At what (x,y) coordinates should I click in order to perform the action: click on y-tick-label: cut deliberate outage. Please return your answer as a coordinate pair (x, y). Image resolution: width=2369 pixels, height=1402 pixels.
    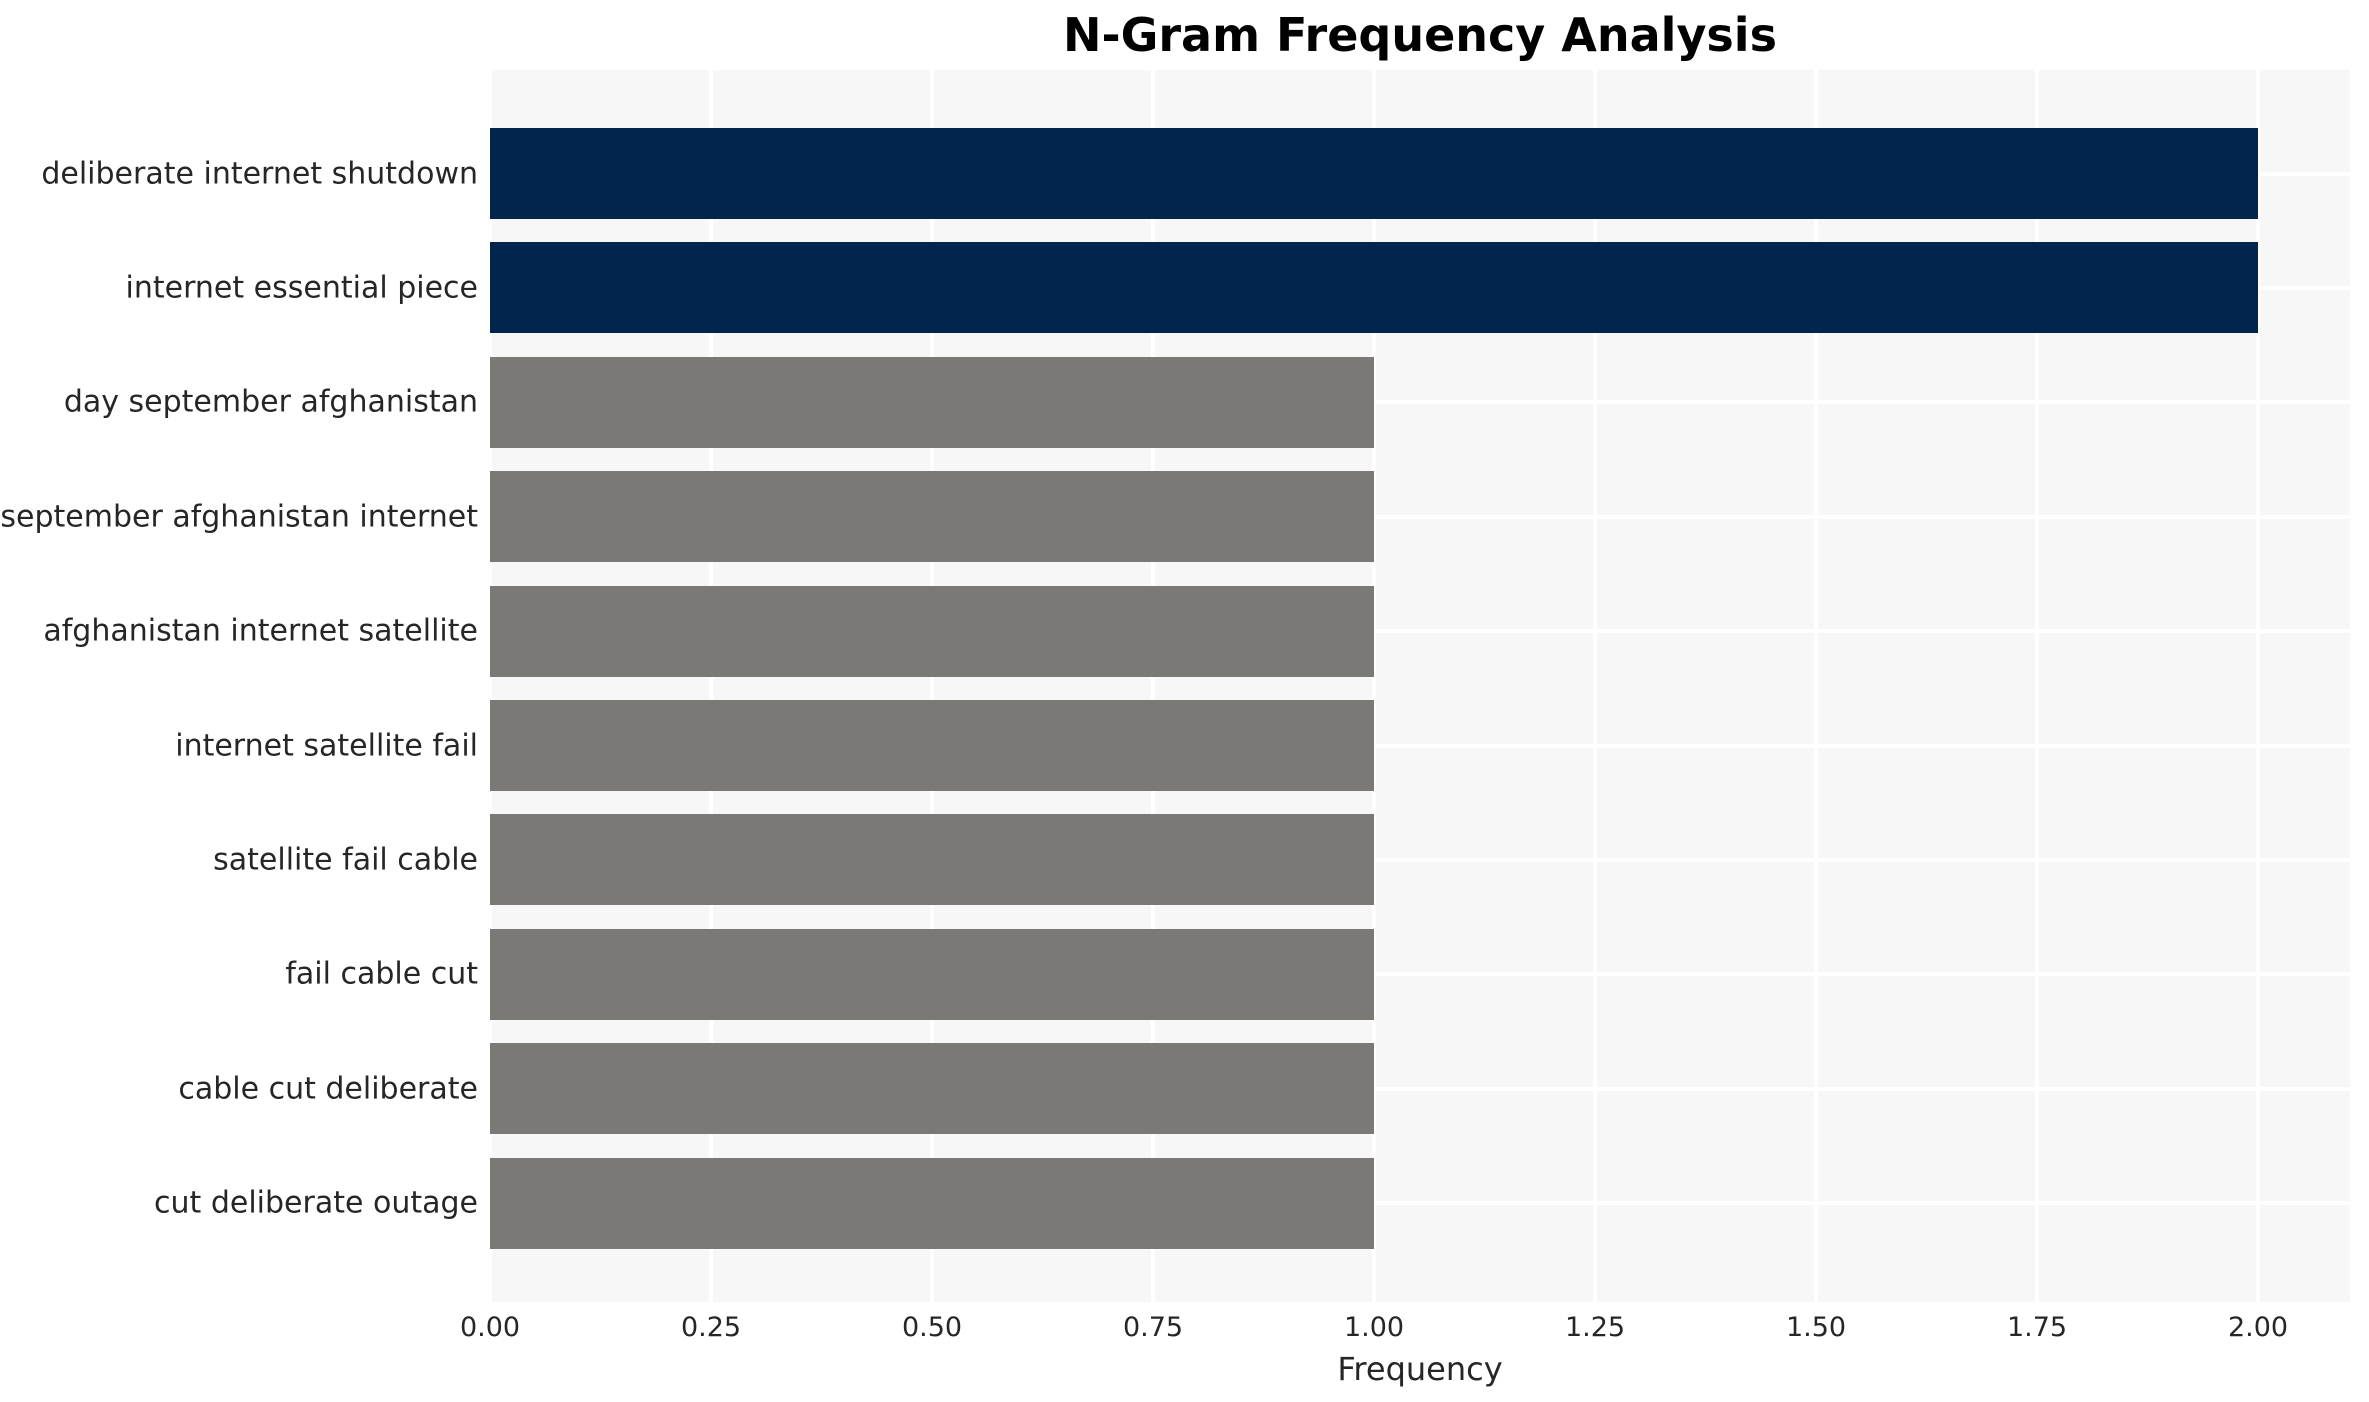
    Looking at the image, I should click on (316, 1203).